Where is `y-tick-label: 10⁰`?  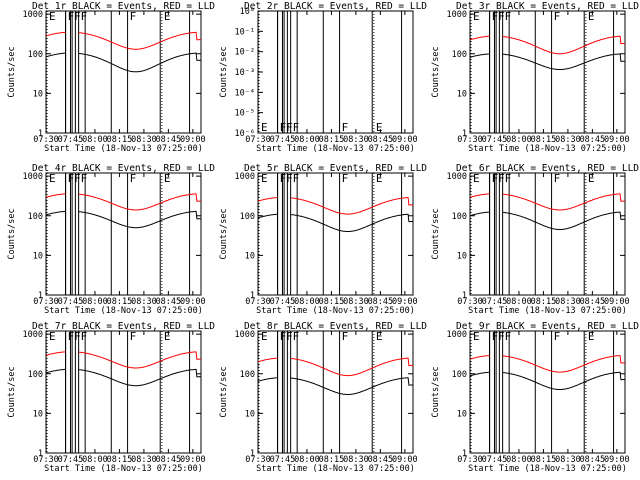
y-tick-label: 10⁰ is located at coordinates (247, 12).